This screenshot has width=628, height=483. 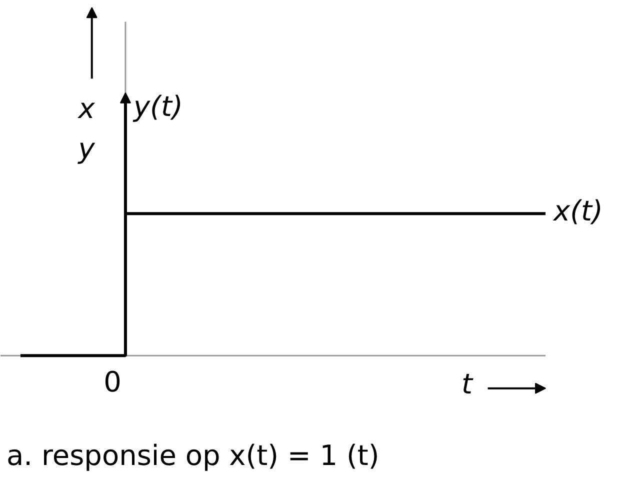 I want to click on text: a. responsie op x(t) = 1 (t), so click(x=193, y=455).